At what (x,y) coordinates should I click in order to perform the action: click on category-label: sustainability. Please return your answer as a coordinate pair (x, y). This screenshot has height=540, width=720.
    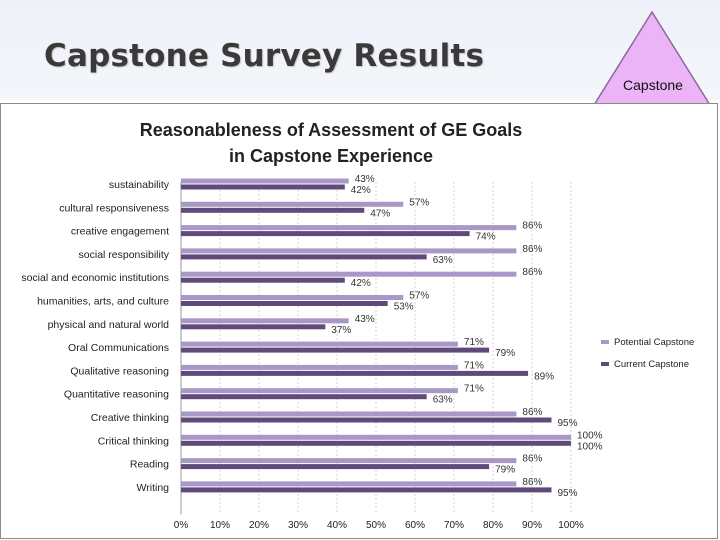
    Looking at the image, I should click on (139, 185).